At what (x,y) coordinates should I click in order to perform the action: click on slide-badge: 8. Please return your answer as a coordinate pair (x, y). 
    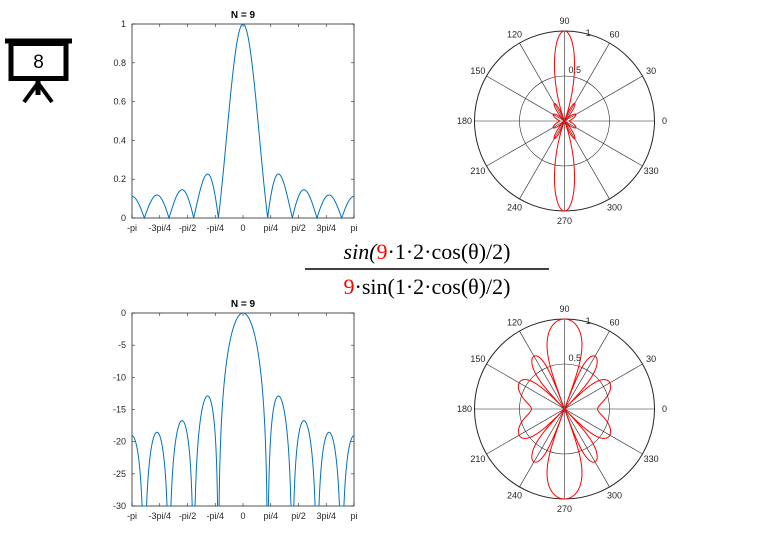
    Looking at the image, I should click on (38, 71).